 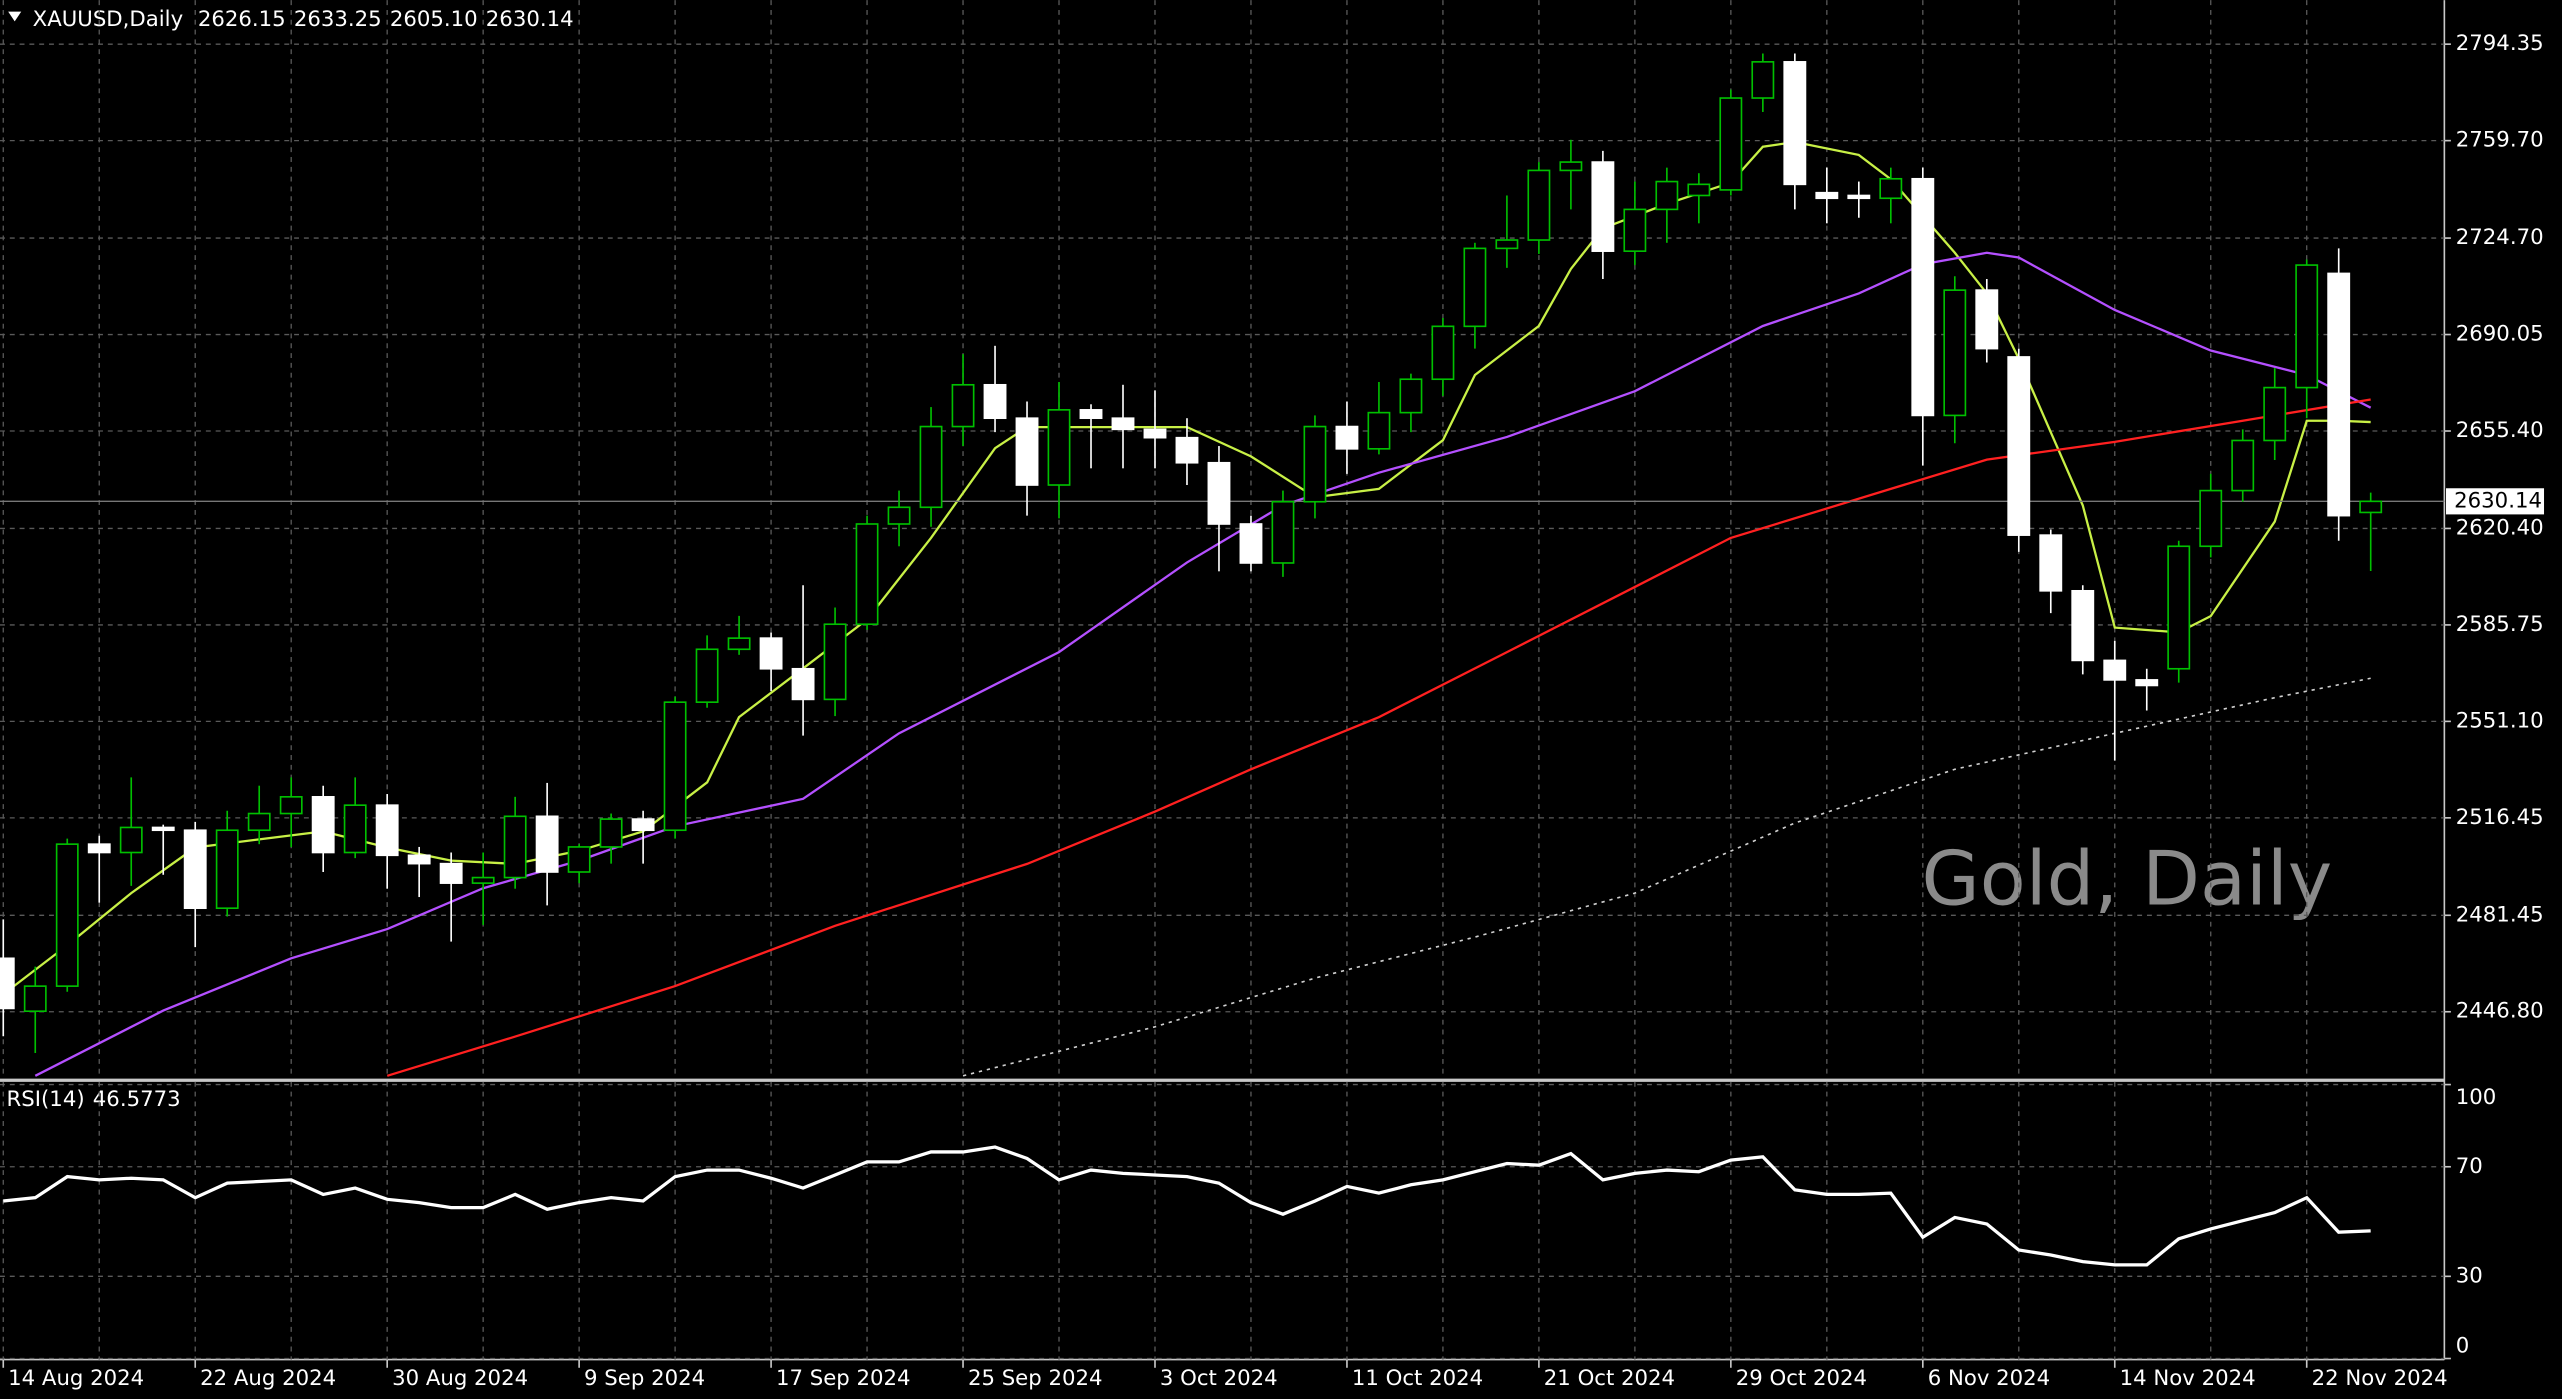 I want to click on y-tick-label: 2481.45, so click(x=2500, y=914).